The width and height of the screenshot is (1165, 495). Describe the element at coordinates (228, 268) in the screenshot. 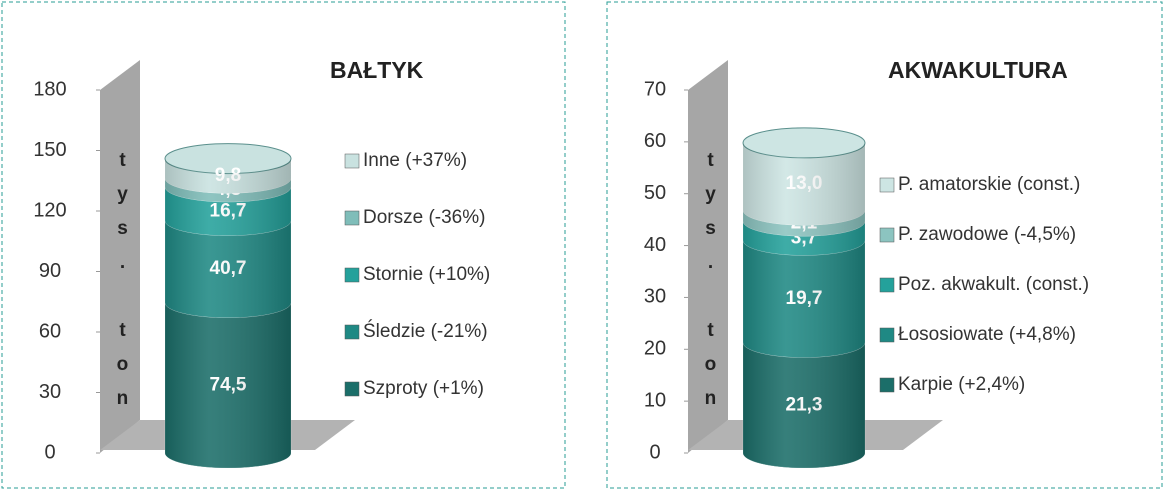

I see `value-label: 40,7` at that location.